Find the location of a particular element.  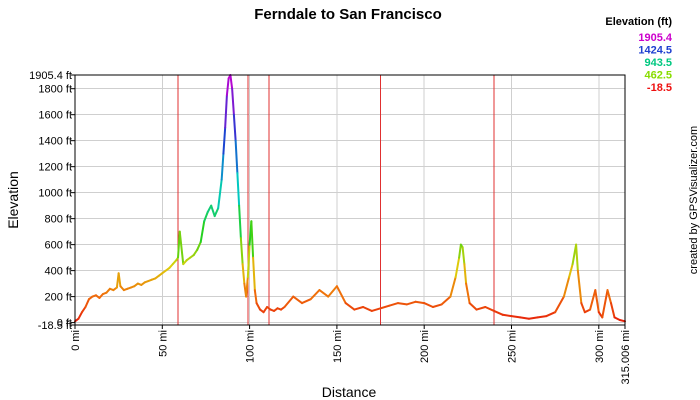

x-tick-label: 150 mi is located at coordinates (338, 346).